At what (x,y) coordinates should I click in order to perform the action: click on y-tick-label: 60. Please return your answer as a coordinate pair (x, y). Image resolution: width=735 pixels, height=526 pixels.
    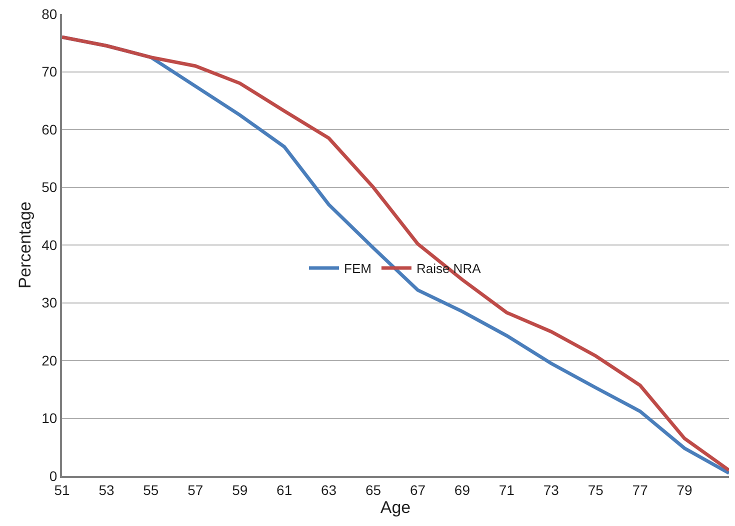
    Looking at the image, I should click on (50, 129).